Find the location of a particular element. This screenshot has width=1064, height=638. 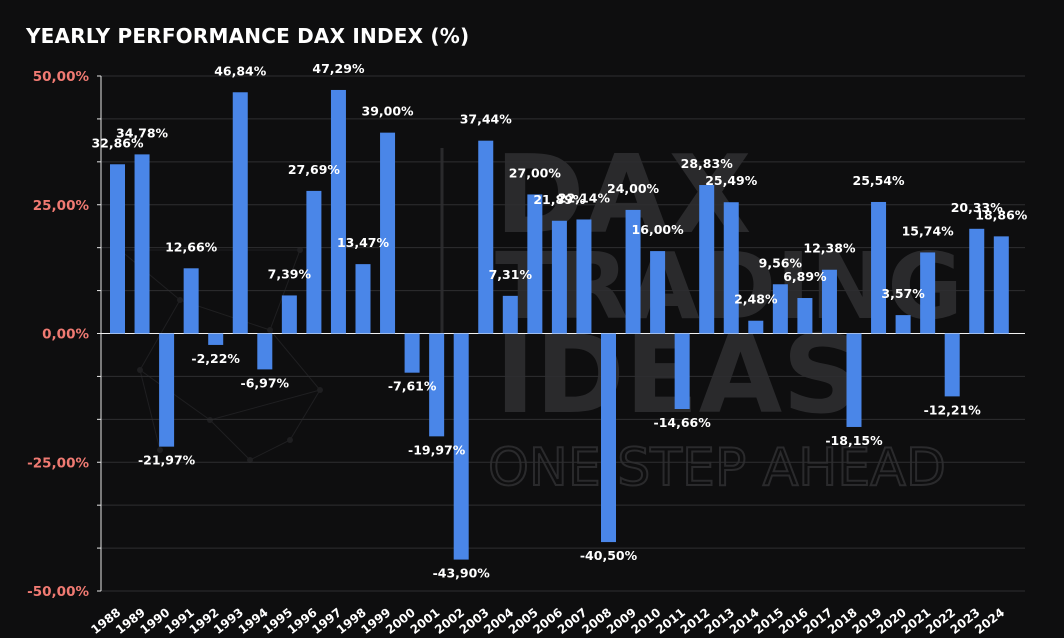

data-label: 20,33% is located at coordinates (977, 207).